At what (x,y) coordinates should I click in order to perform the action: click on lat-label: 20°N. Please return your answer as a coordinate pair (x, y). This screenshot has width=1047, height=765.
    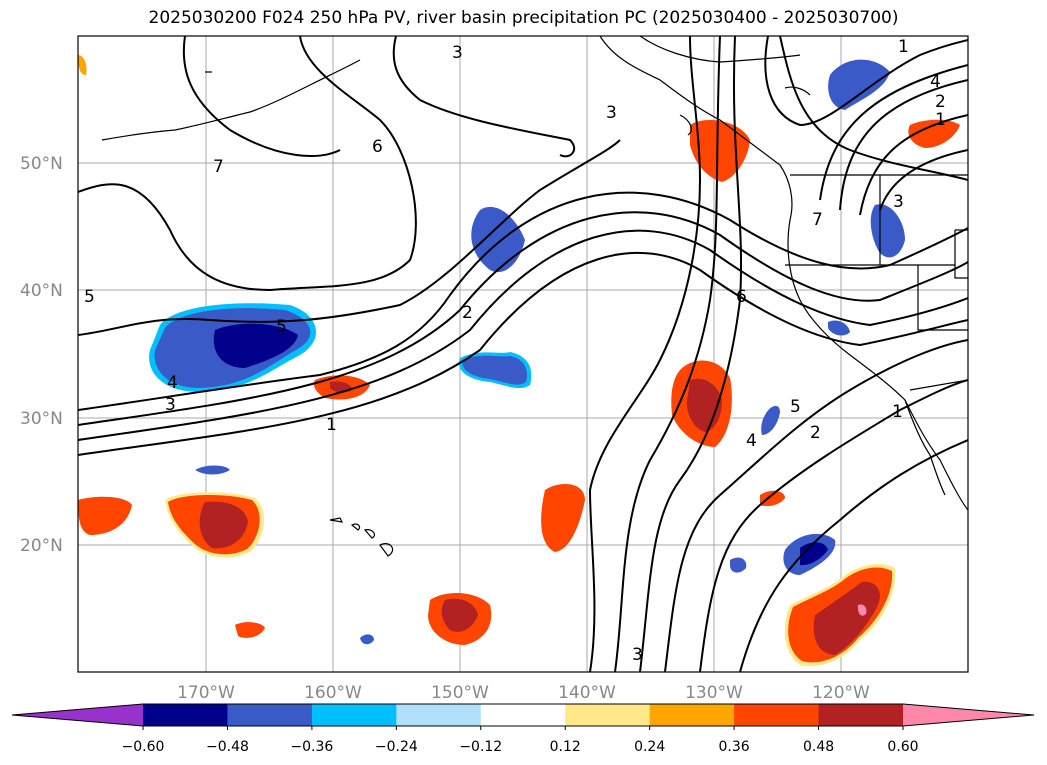
    Looking at the image, I should click on (41, 546).